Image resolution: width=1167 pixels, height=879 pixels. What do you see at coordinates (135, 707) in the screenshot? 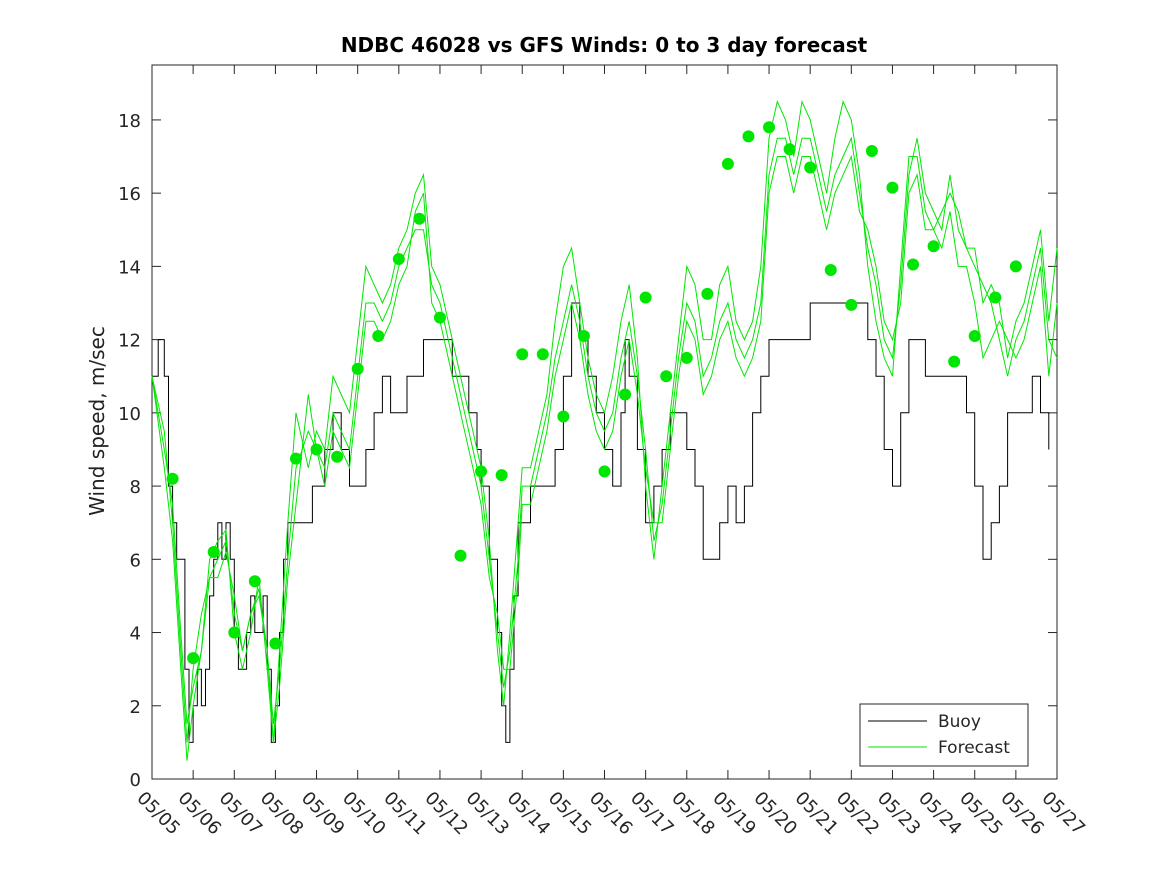
I see `y-tick-label: 2` at bounding box center [135, 707].